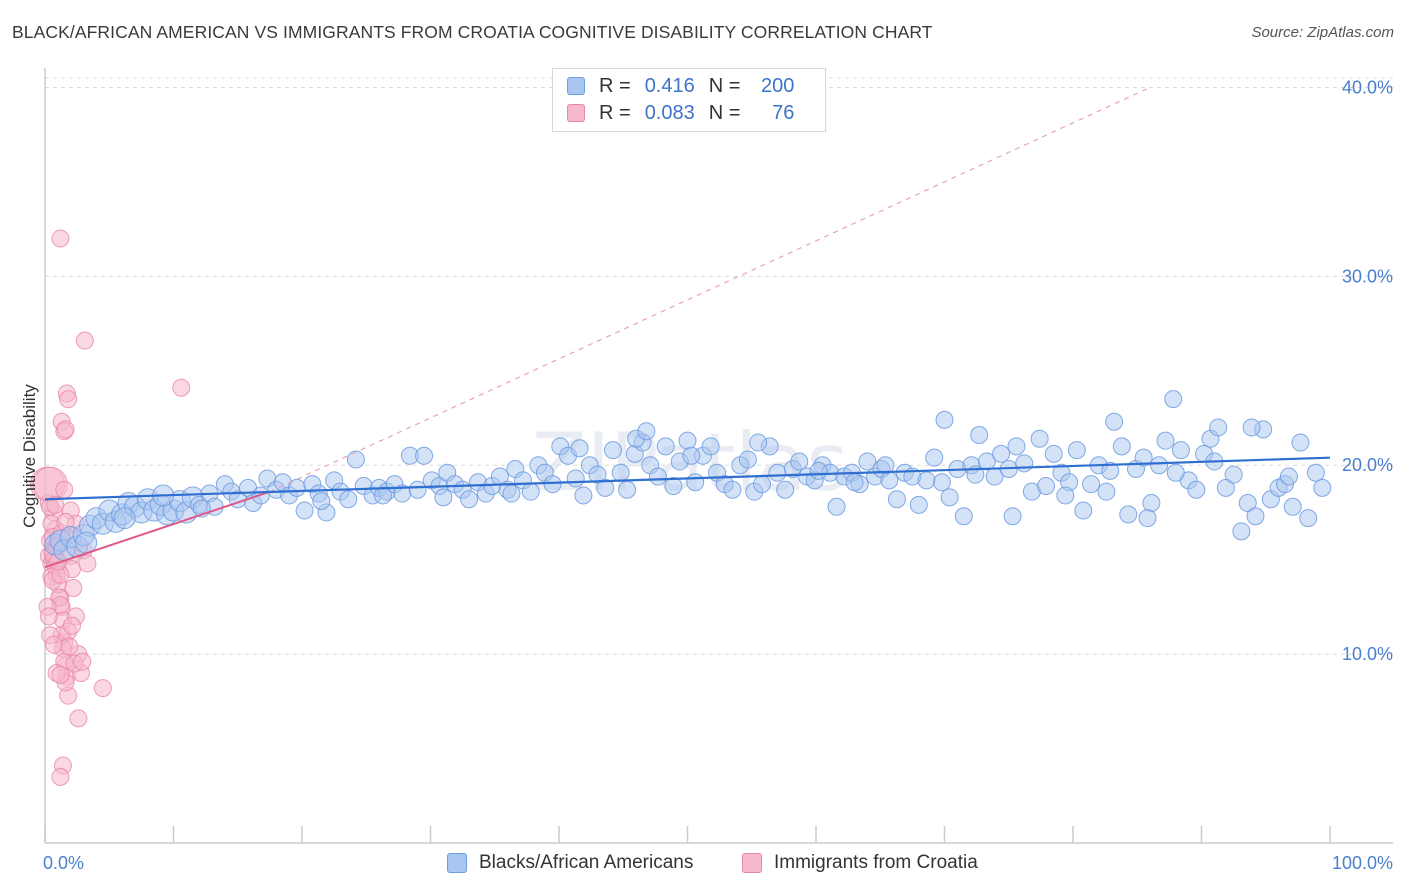 Image resolution: width=1406 pixels, height=892 pixels. I want to click on legend-label: Immigrants from Croatia, so click(876, 862).